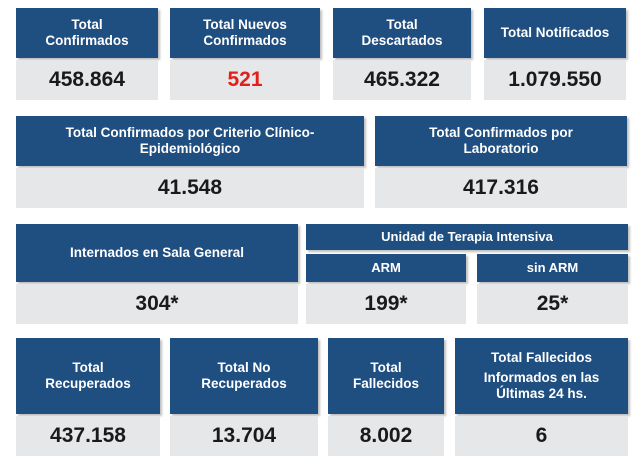  I want to click on card-label: Total Notificados, so click(555, 33).